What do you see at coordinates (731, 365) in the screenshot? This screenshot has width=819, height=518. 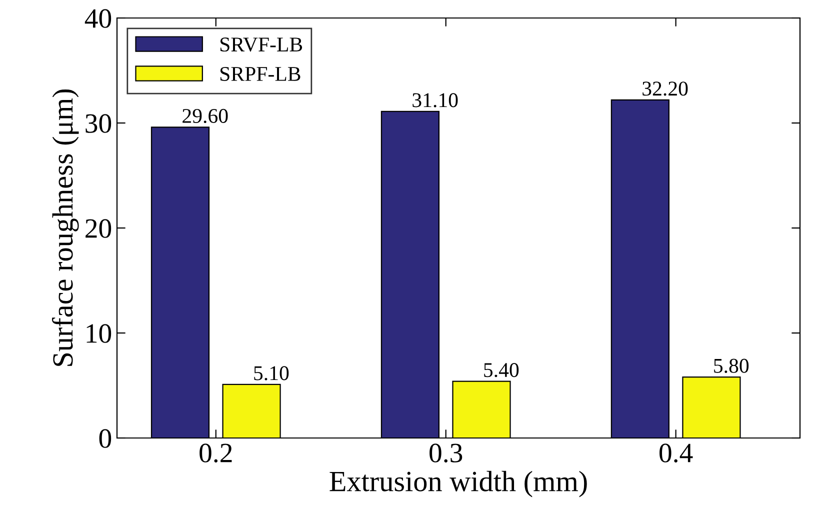 I see `data-label: 5.80` at bounding box center [731, 365].